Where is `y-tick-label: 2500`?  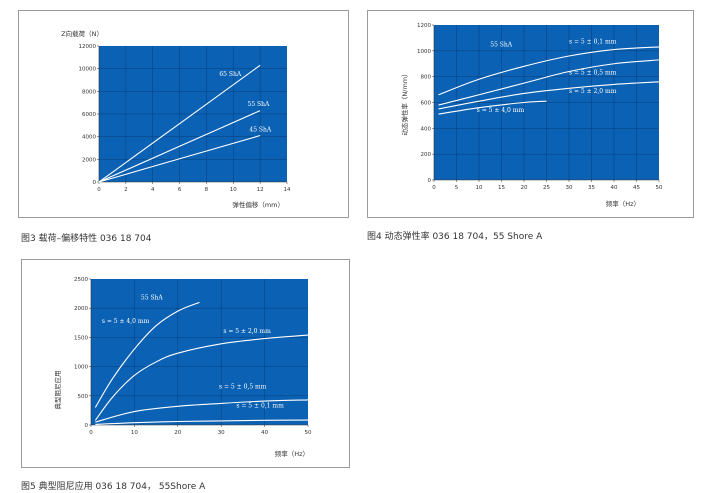
y-tick-label: 2500 is located at coordinates (81, 280).